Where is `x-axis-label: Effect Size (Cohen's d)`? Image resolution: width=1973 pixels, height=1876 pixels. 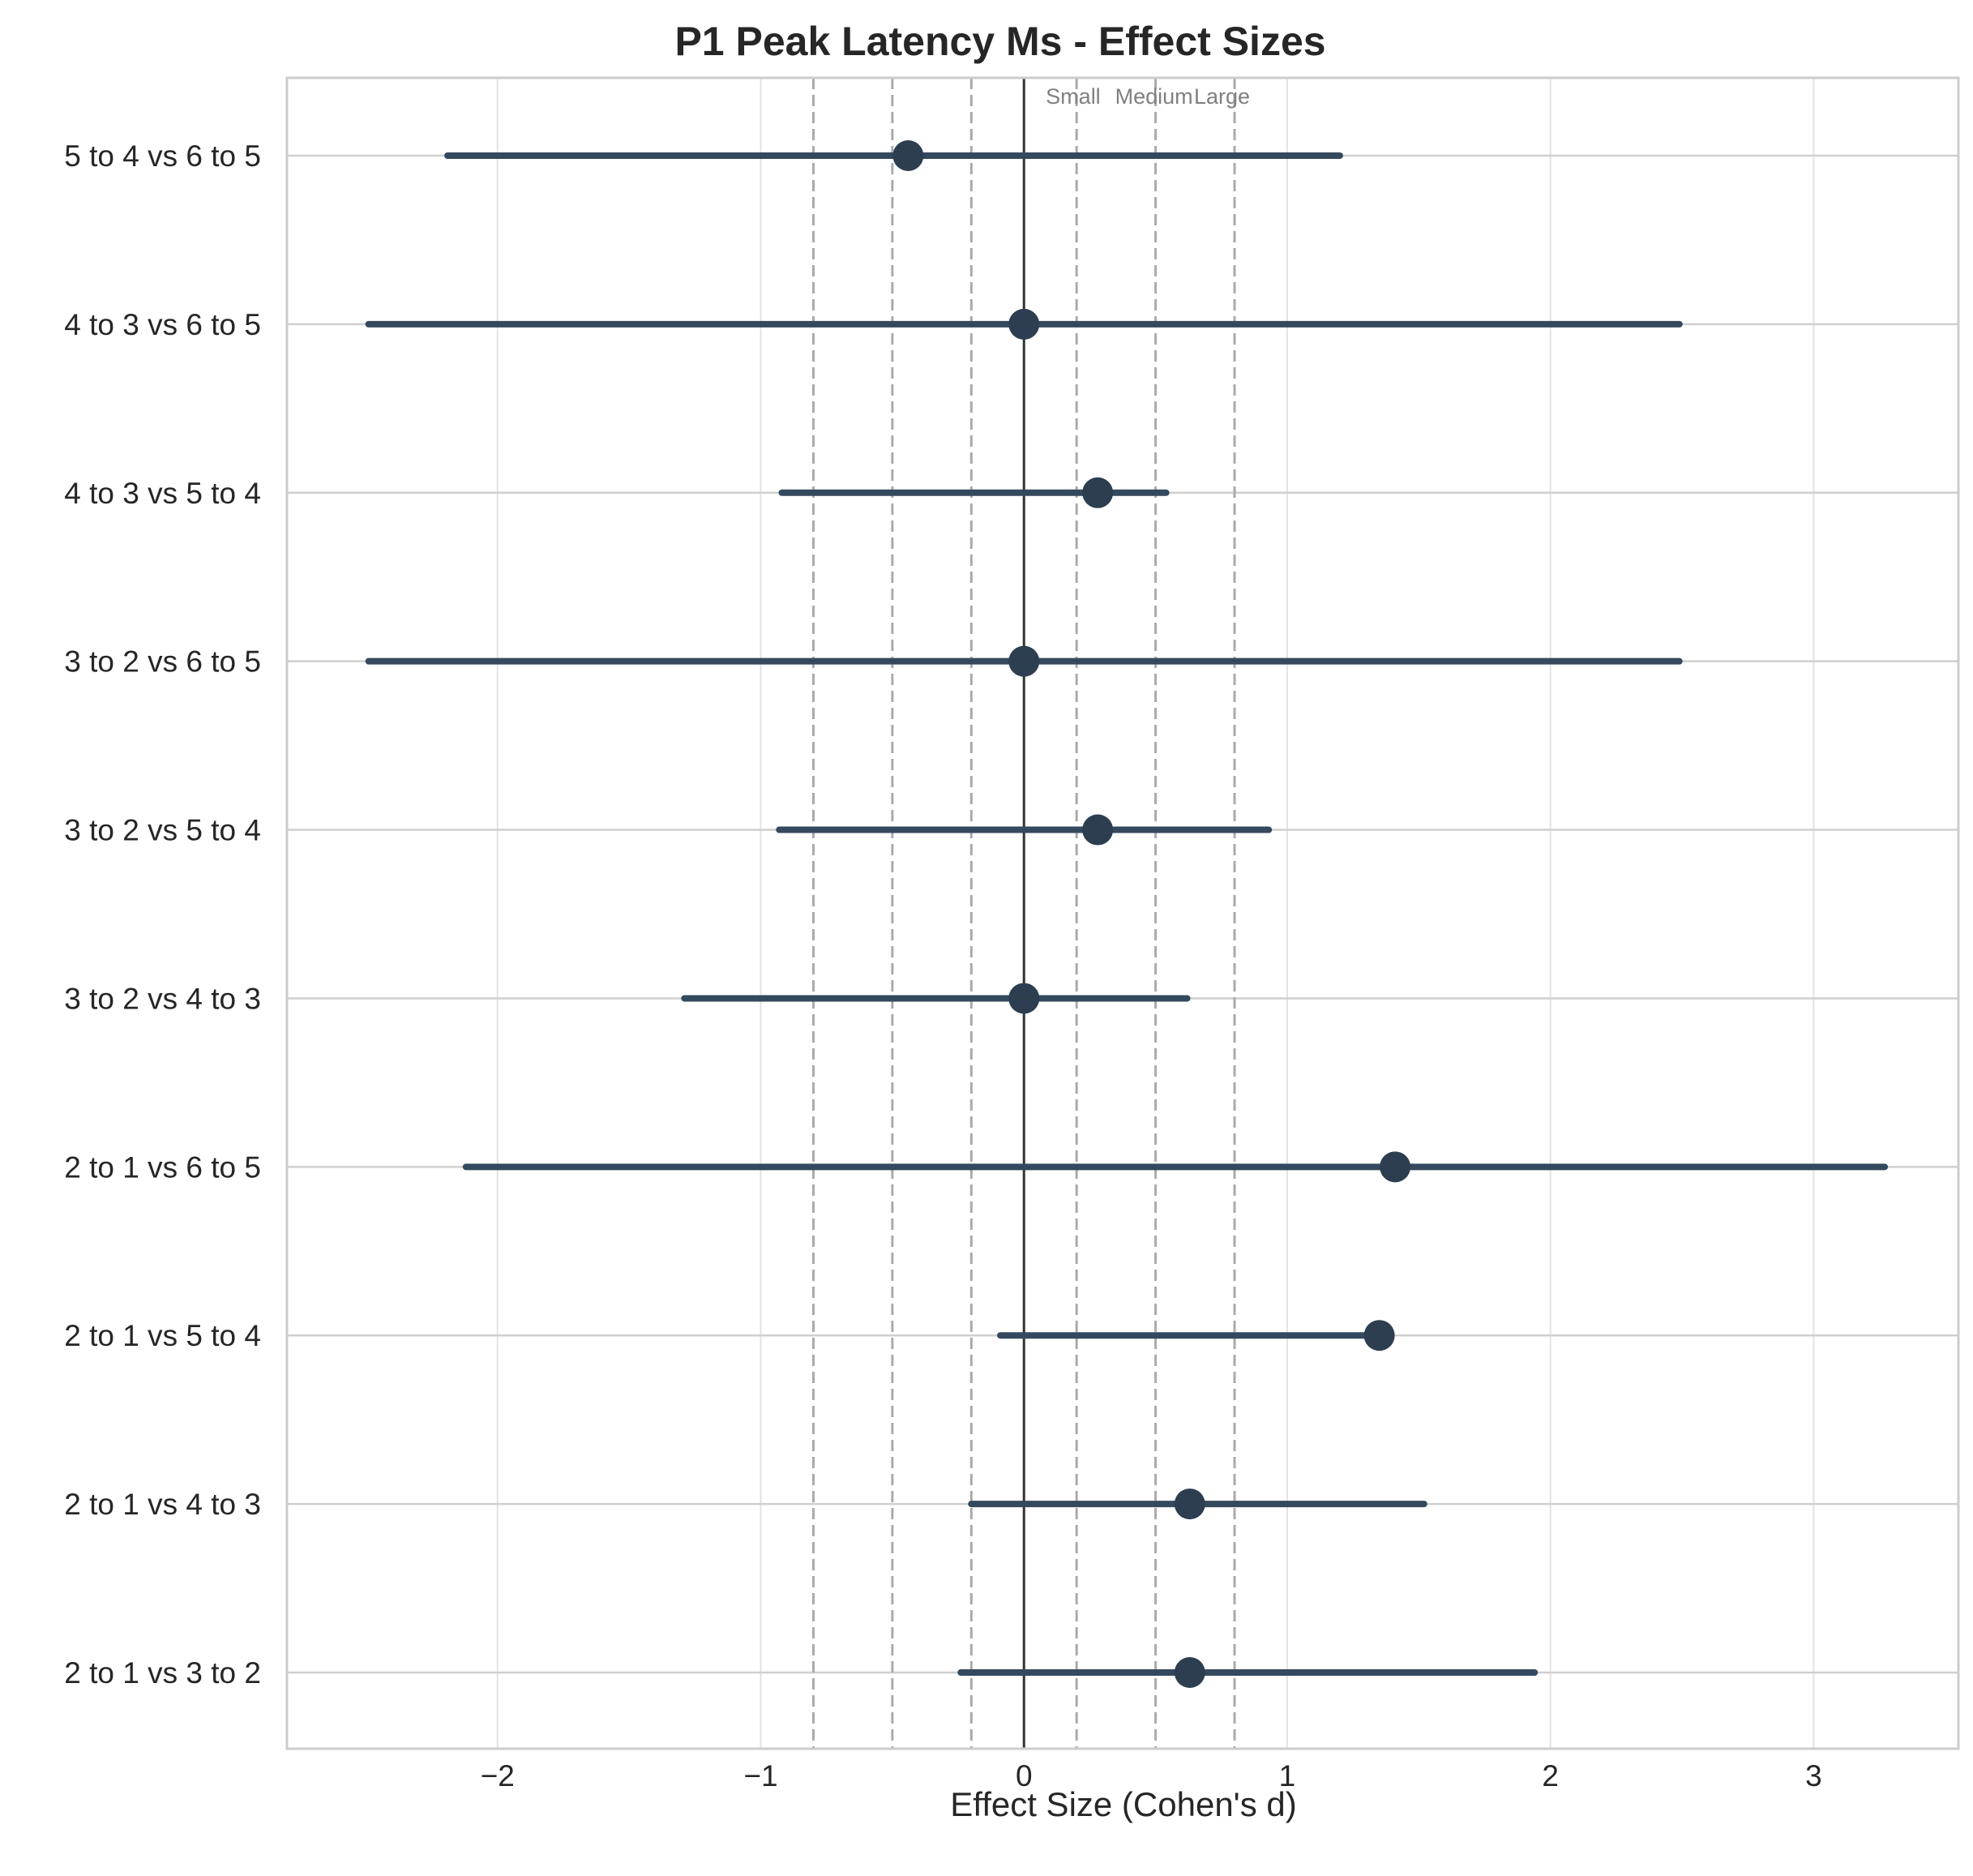
x-axis-label: Effect Size (Cohen's d) is located at coordinates (1123, 1804).